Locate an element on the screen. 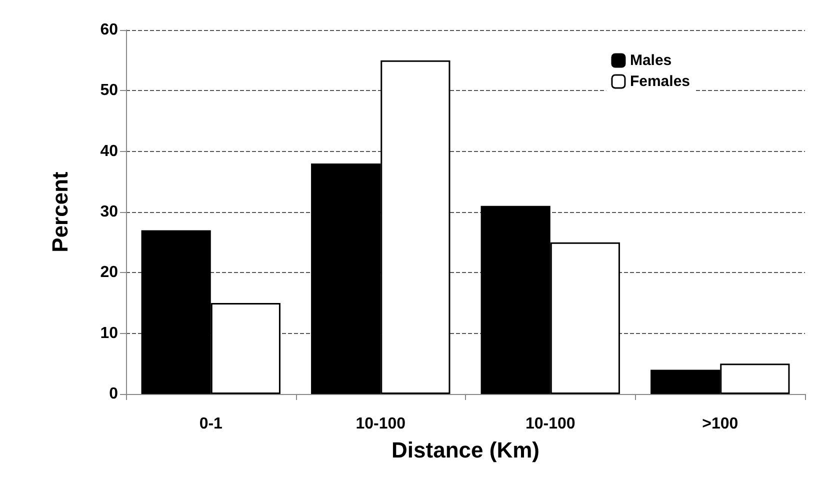 The image size is (823, 504). legend-label: Females is located at coordinates (660, 81).